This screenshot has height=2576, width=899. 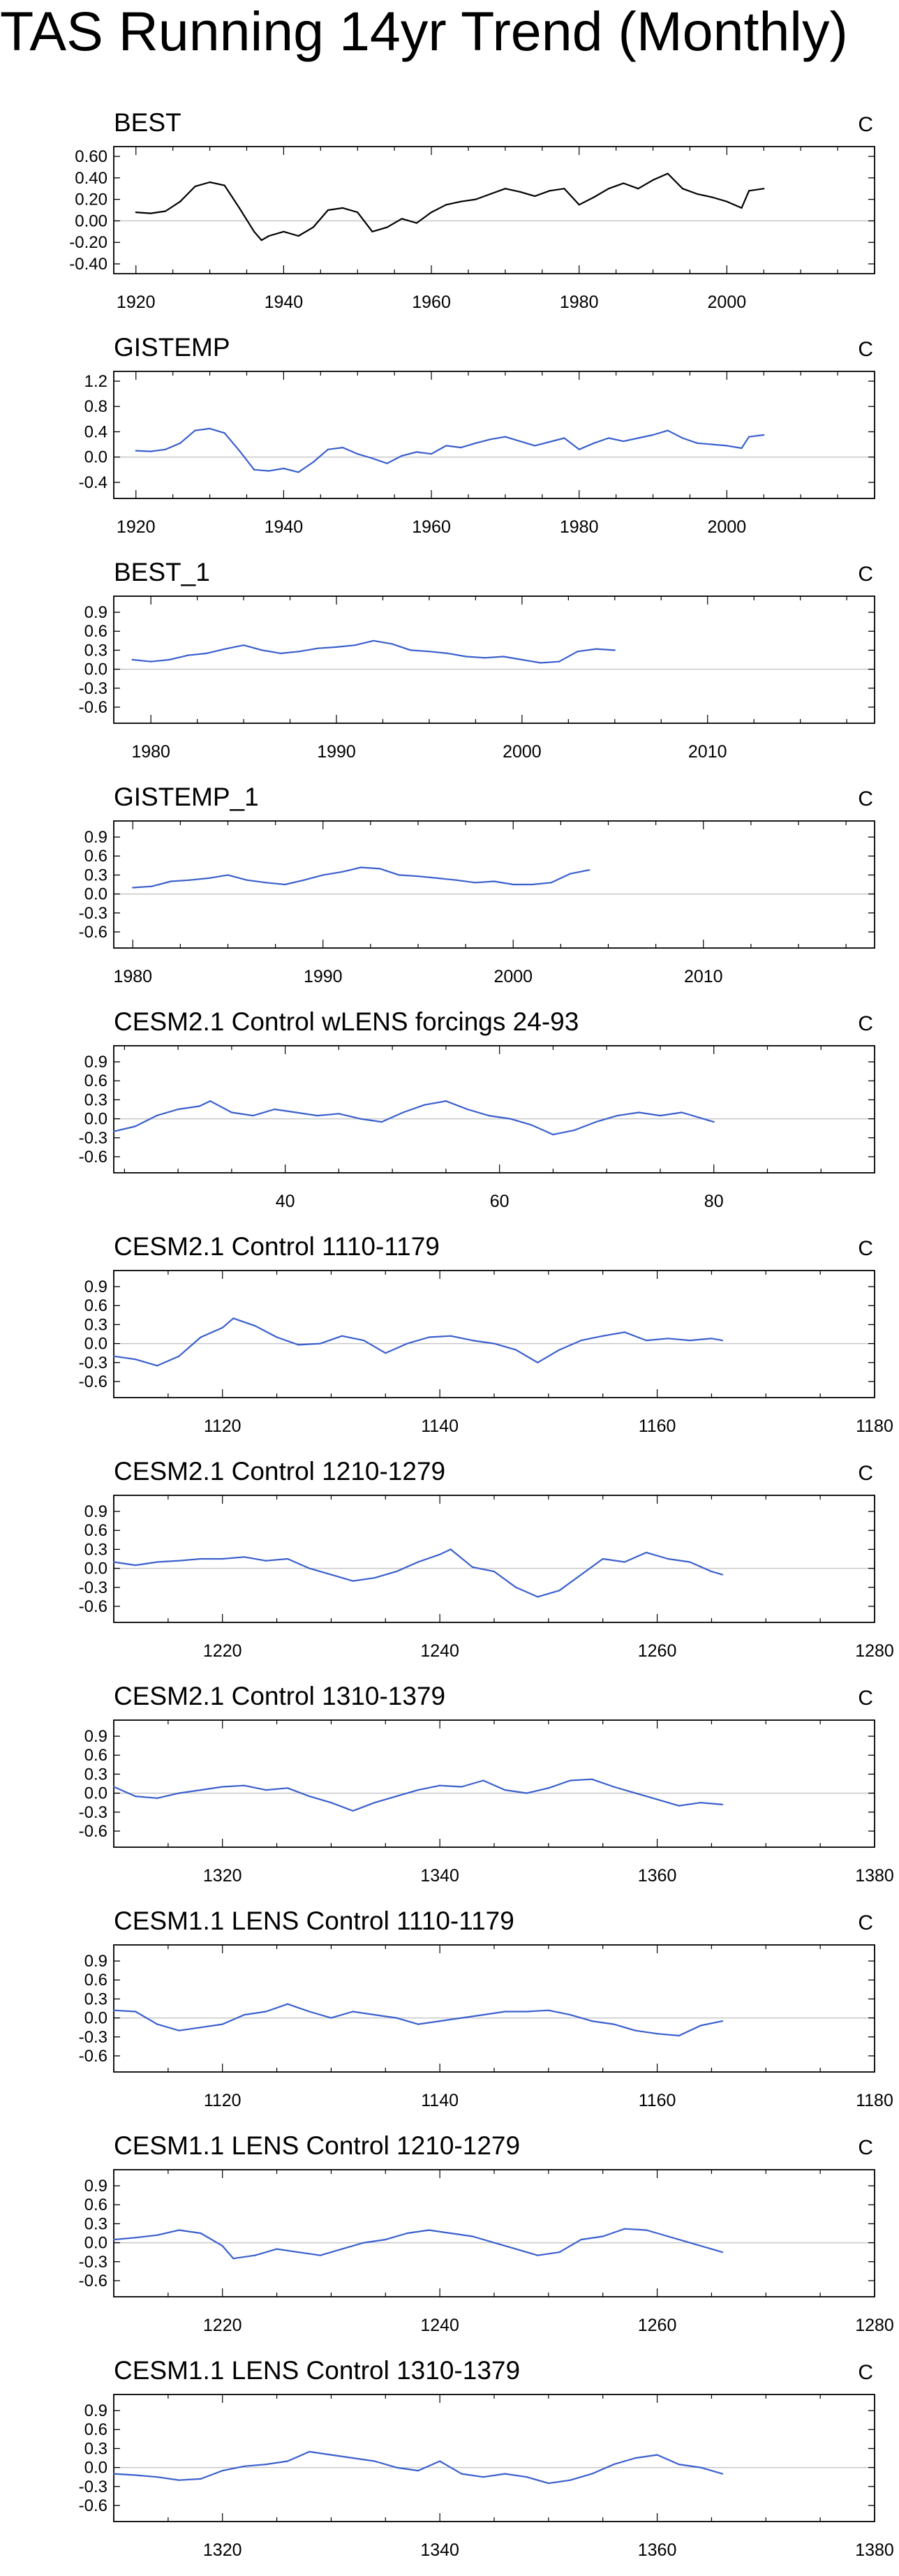 I want to click on x-tick-label: 2010, so click(x=707, y=752).